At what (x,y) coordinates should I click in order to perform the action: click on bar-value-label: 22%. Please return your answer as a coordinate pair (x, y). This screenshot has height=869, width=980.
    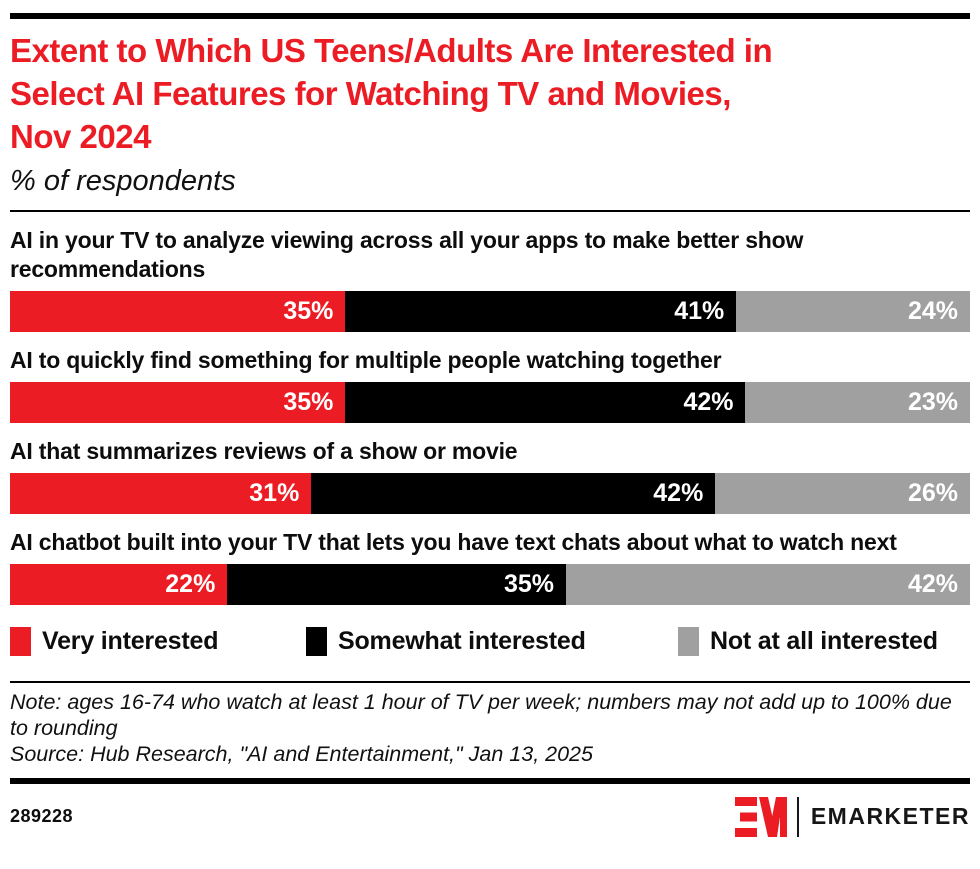
    Looking at the image, I should click on (190, 584).